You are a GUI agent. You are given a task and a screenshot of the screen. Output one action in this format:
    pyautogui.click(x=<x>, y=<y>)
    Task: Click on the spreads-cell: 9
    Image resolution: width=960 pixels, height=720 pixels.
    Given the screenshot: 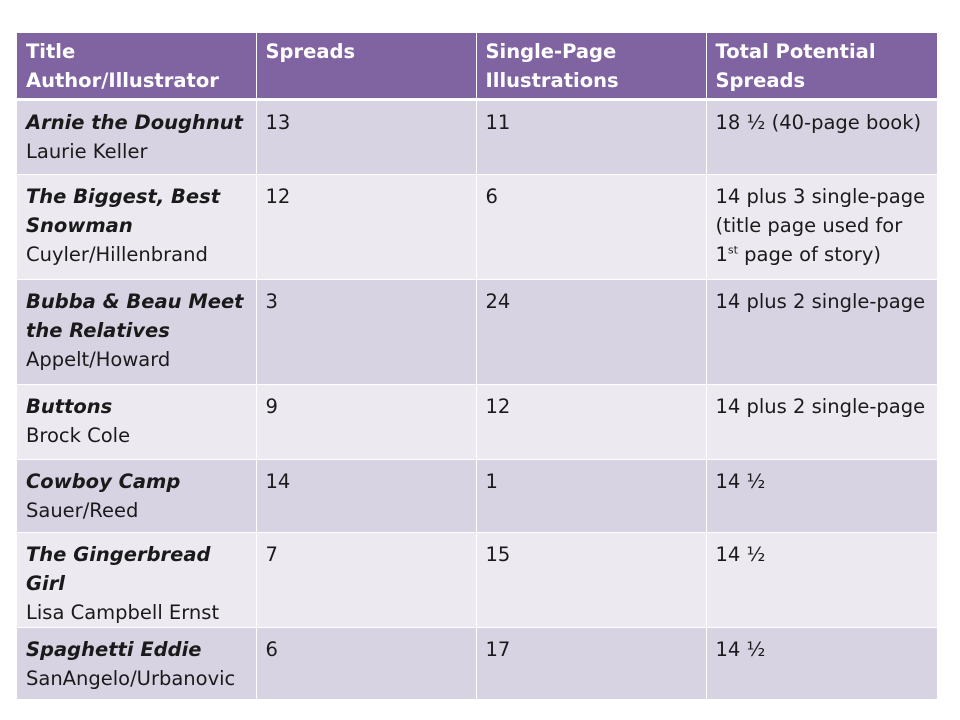 What is the action you would take?
    pyautogui.click(x=366, y=422)
    